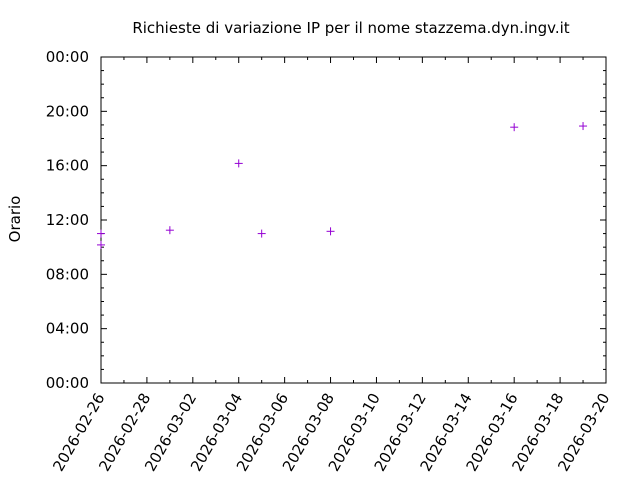  I want to click on y-tick-label: 08:00, so click(67, 274).